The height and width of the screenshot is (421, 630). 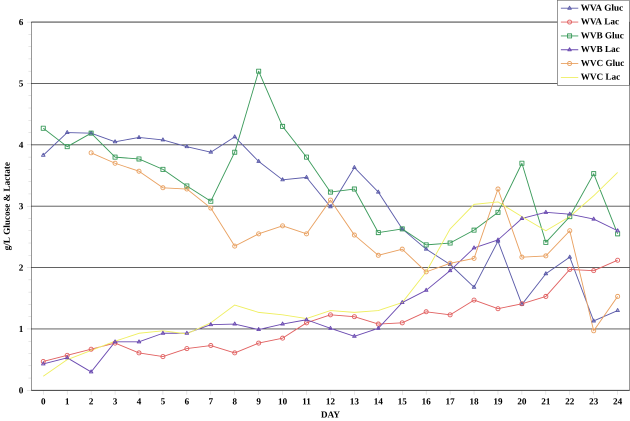 I want to click on legend-label: WVB Lac, so click(x=600, y=49).